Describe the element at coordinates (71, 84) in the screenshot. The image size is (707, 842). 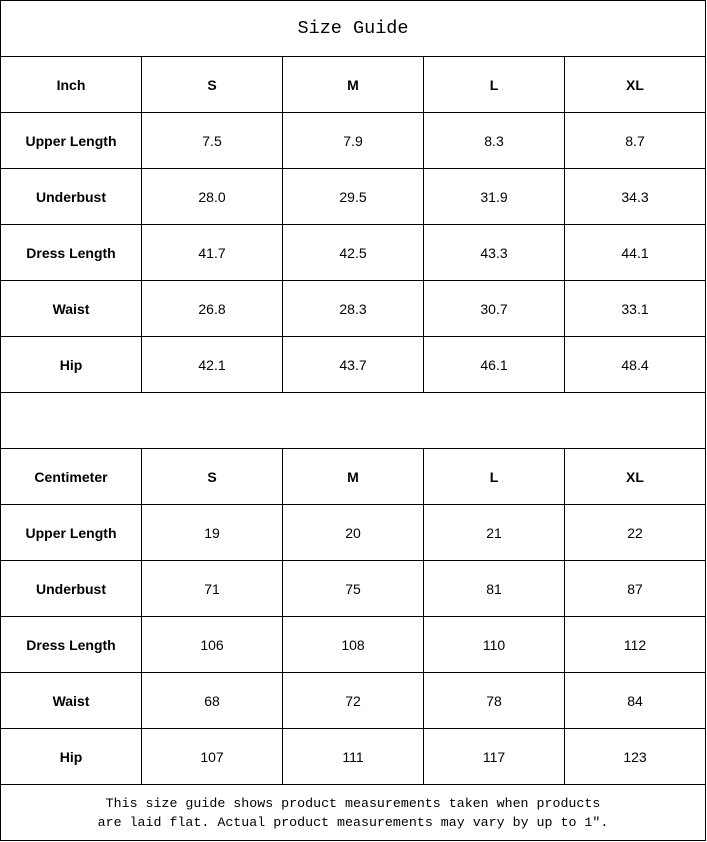
I see `unit-label: Inch` at that location.